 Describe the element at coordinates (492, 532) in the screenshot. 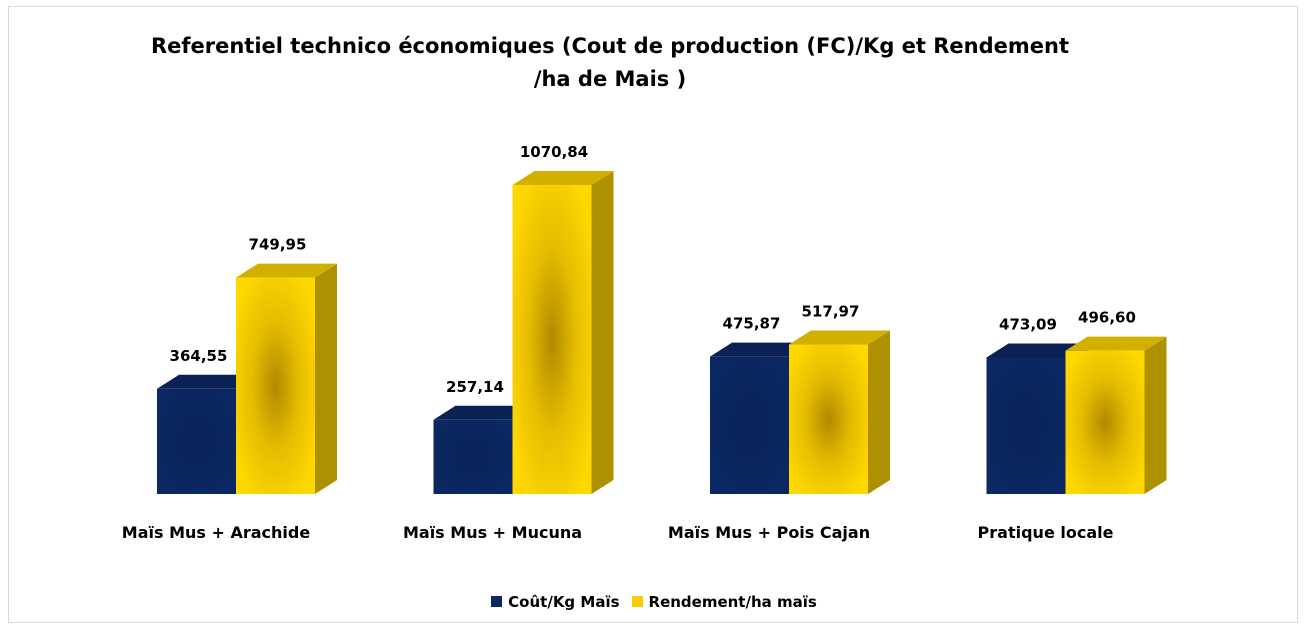

I see `x-tick-label: Maïs Mus + Mucuna` at that location.